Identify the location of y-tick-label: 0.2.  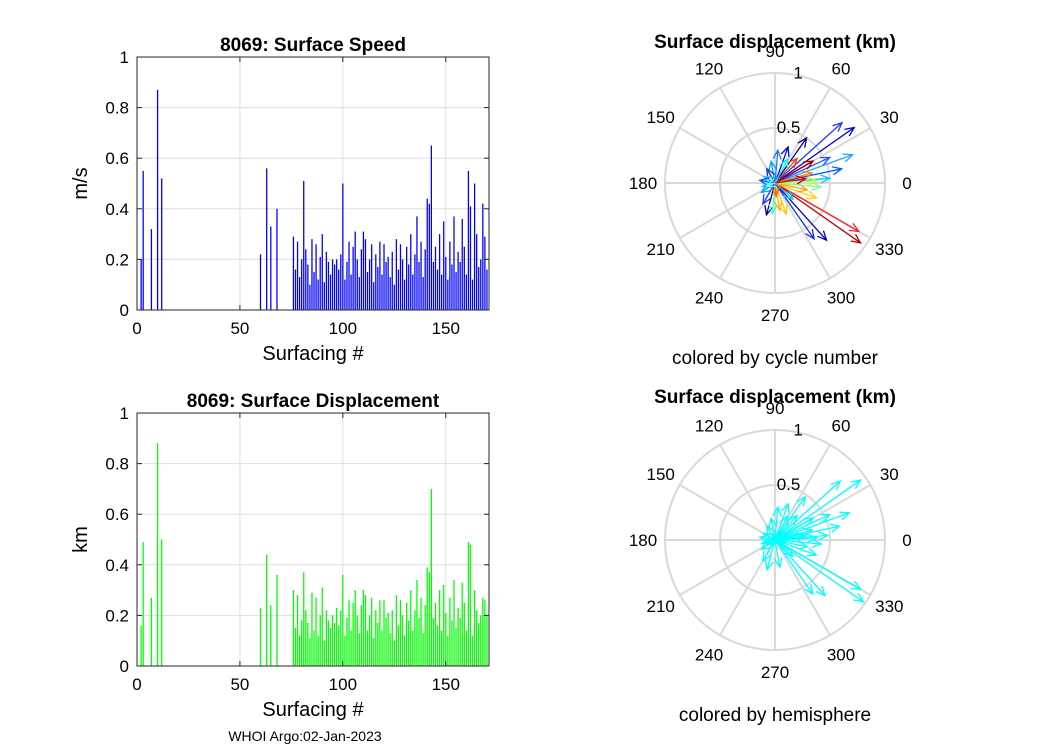
(117, 259).